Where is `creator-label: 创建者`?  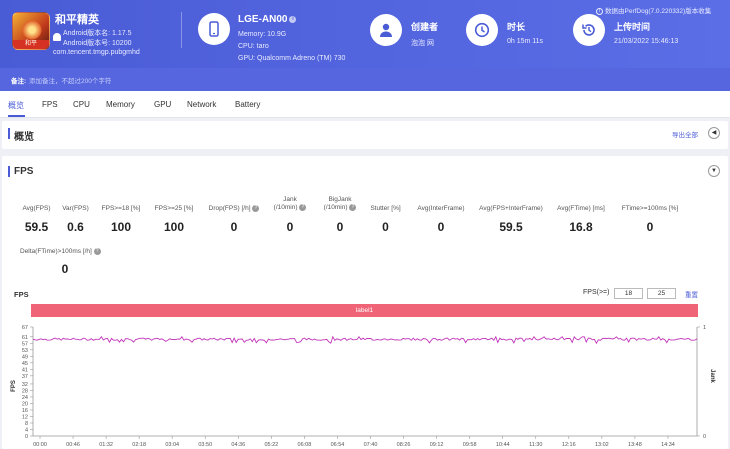 creator-label: 创建者 is located at coordinates (425, 27).